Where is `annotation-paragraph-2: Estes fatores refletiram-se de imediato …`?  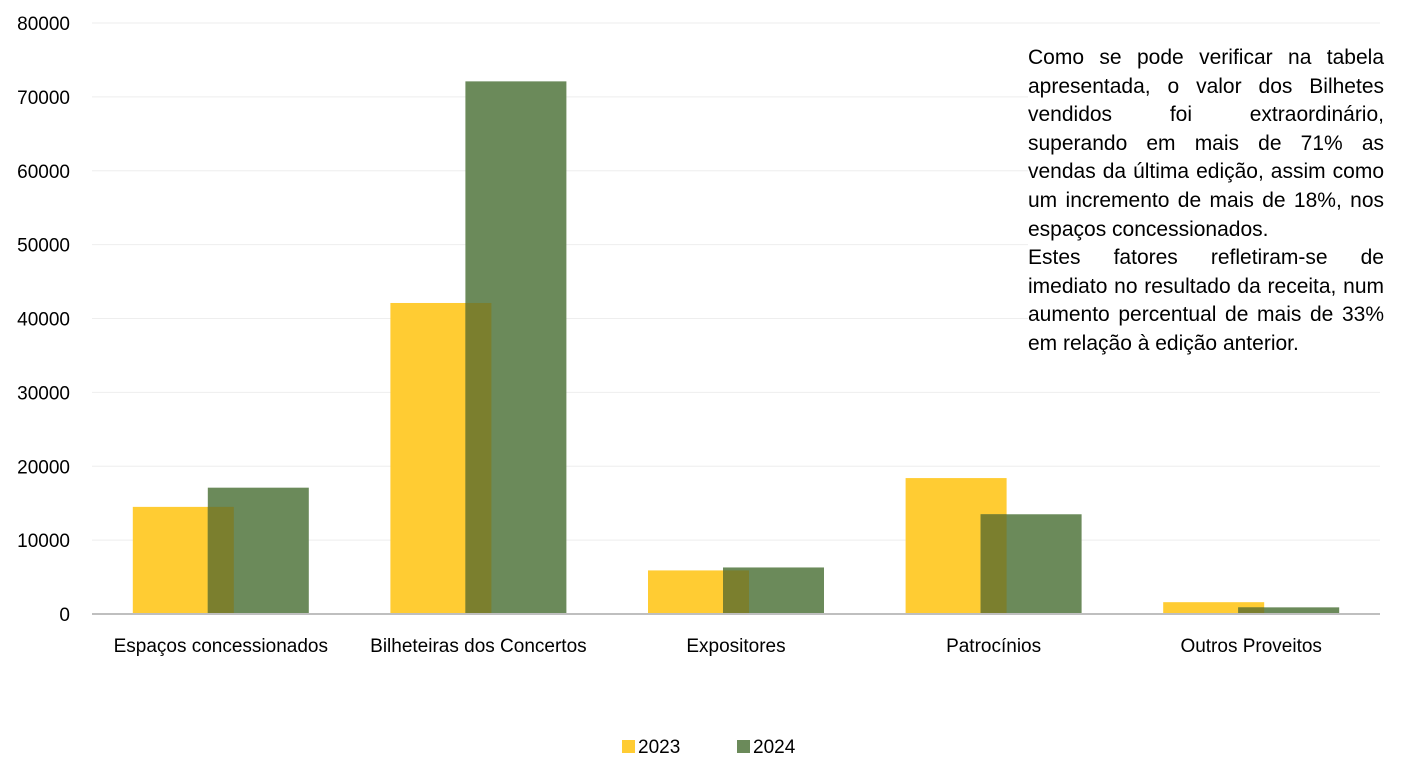 annotation-paragraph-2: Estes fatores refletiram-se de imediato … is located at coordinates (1206, 300).